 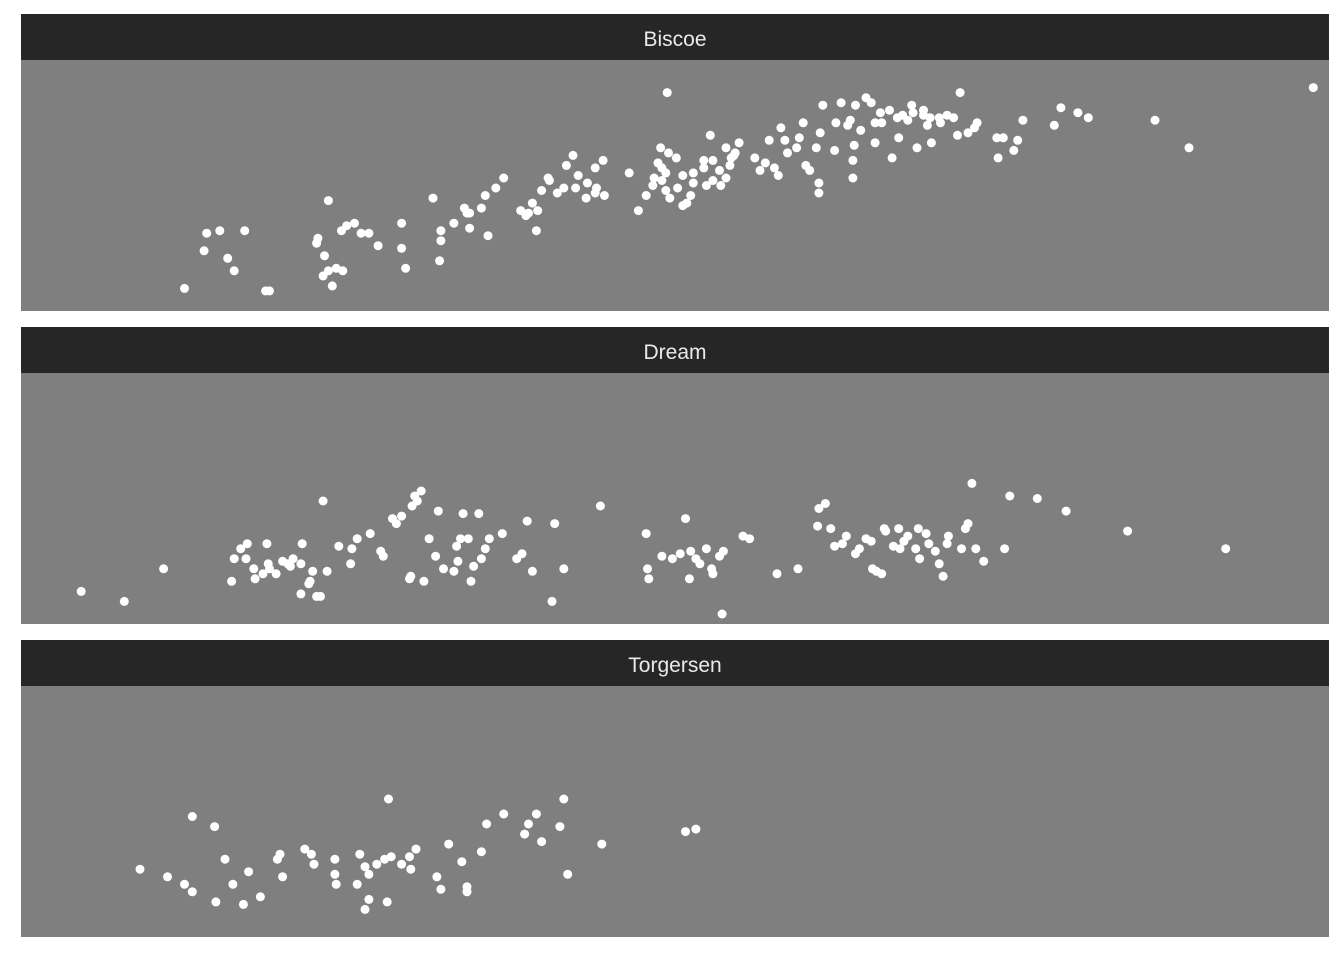 I want to click on points-group-torgersen, so click(x=418, y=854).